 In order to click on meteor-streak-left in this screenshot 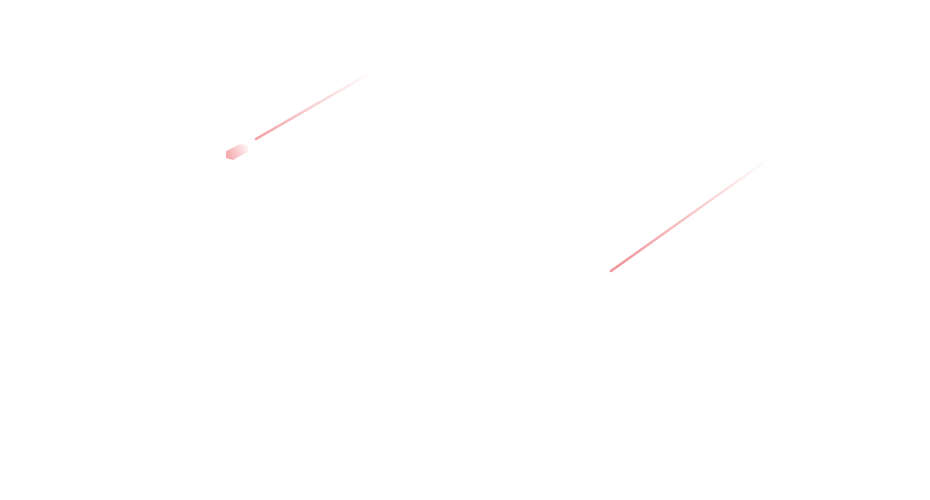, I will do `click(300, 115)`.